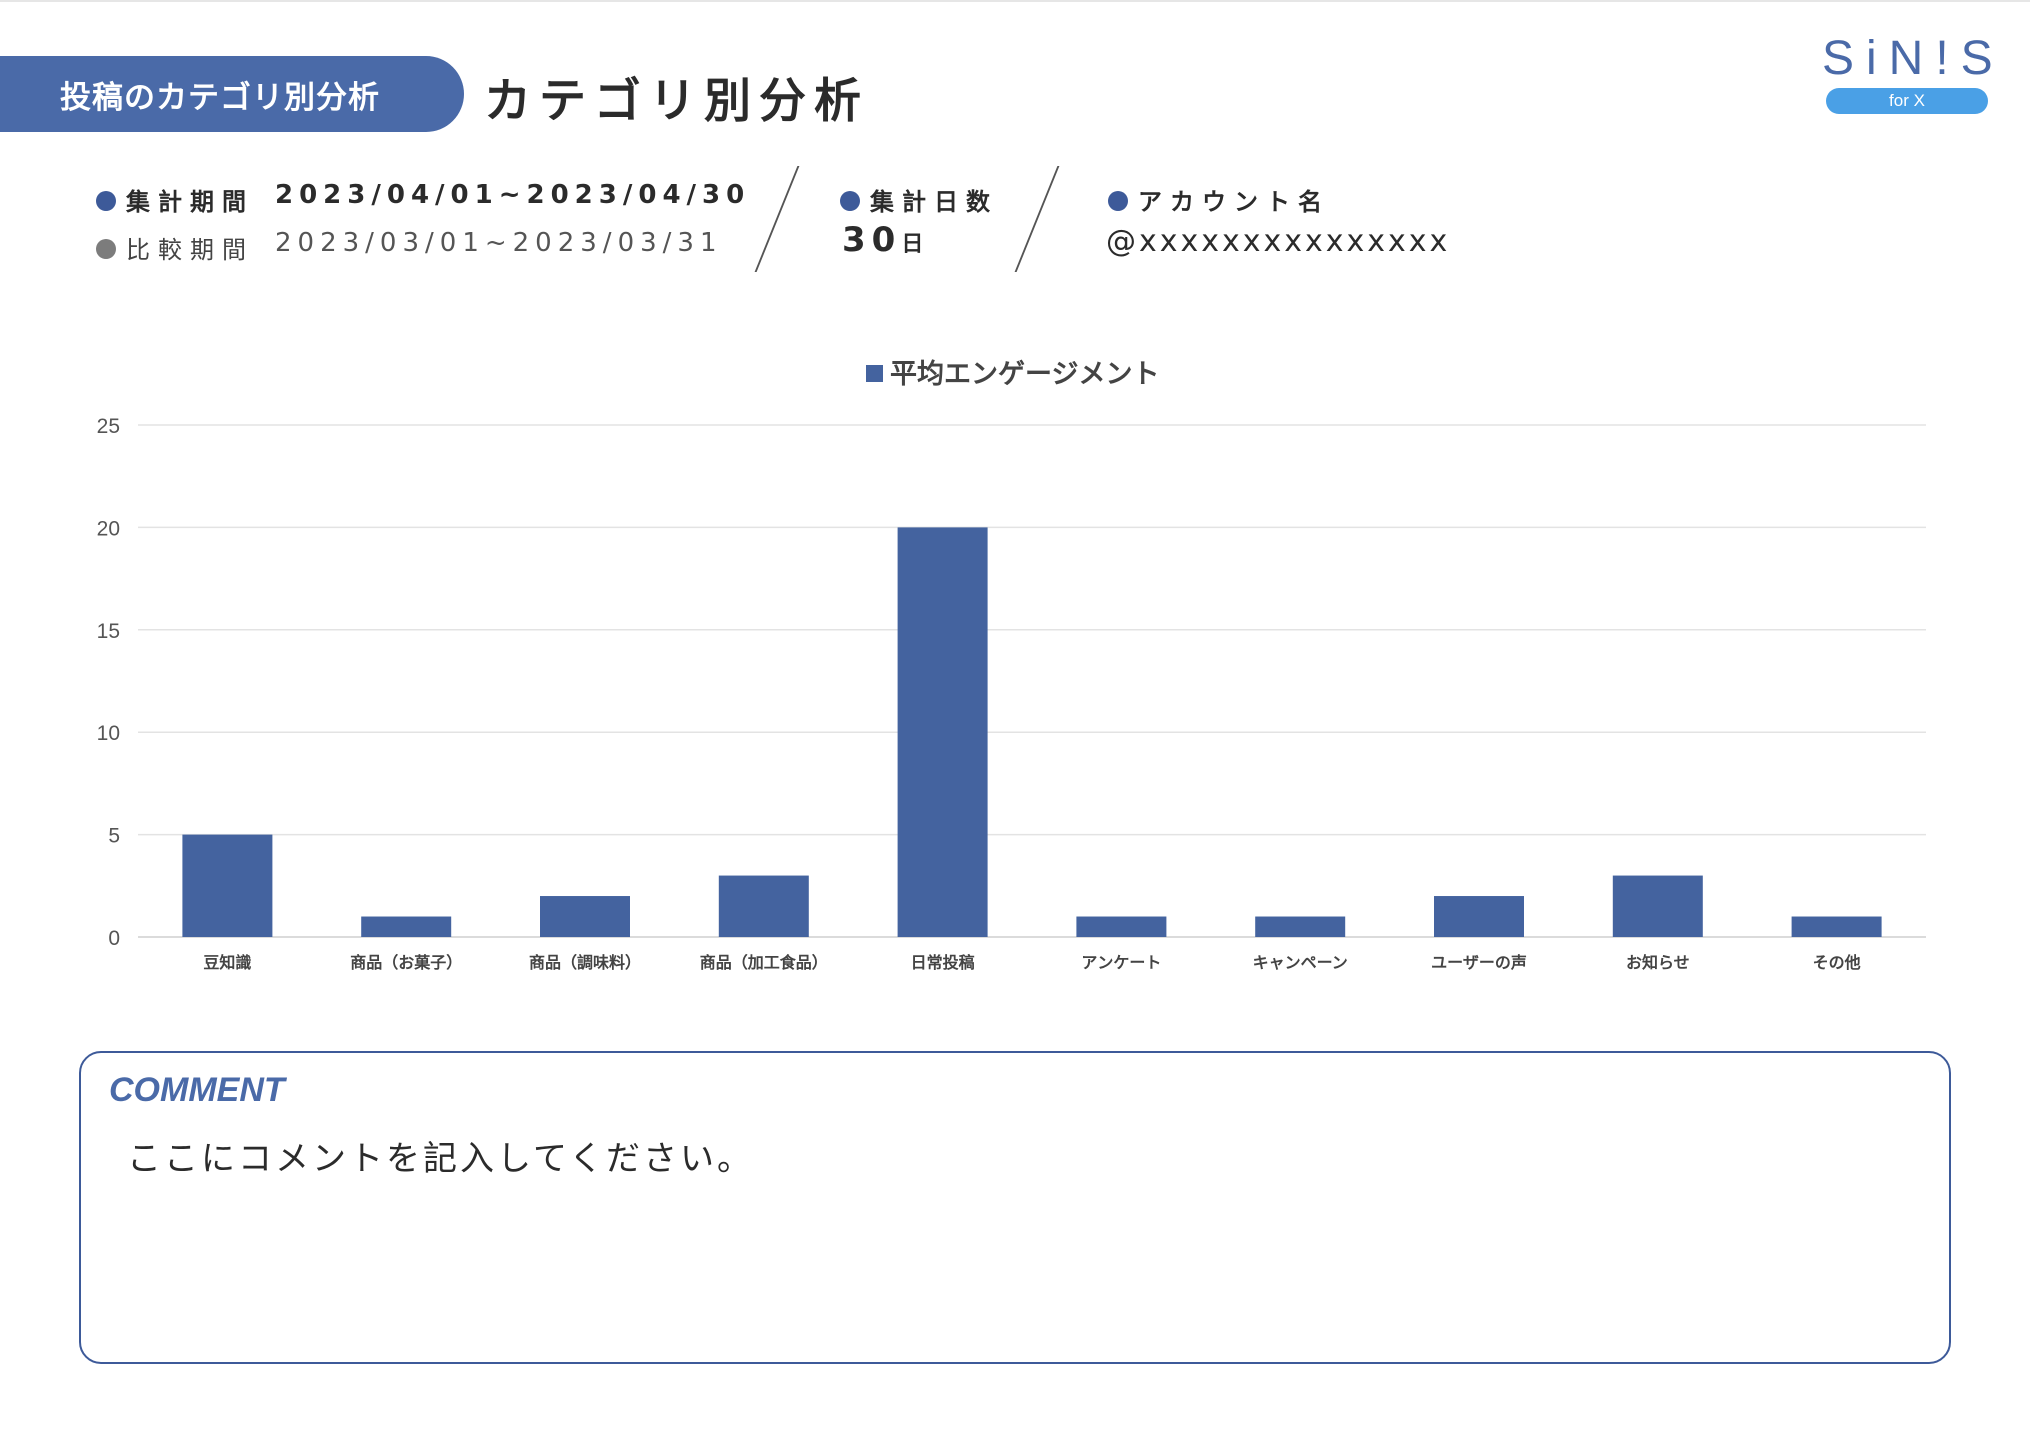 The width and height of the screenshot is (2030, 1432). What do you see at coordinates (585, 962) in the screenshot?
I see `x-tick-label: 商品（調味料）` at bounding box center [585, 962].